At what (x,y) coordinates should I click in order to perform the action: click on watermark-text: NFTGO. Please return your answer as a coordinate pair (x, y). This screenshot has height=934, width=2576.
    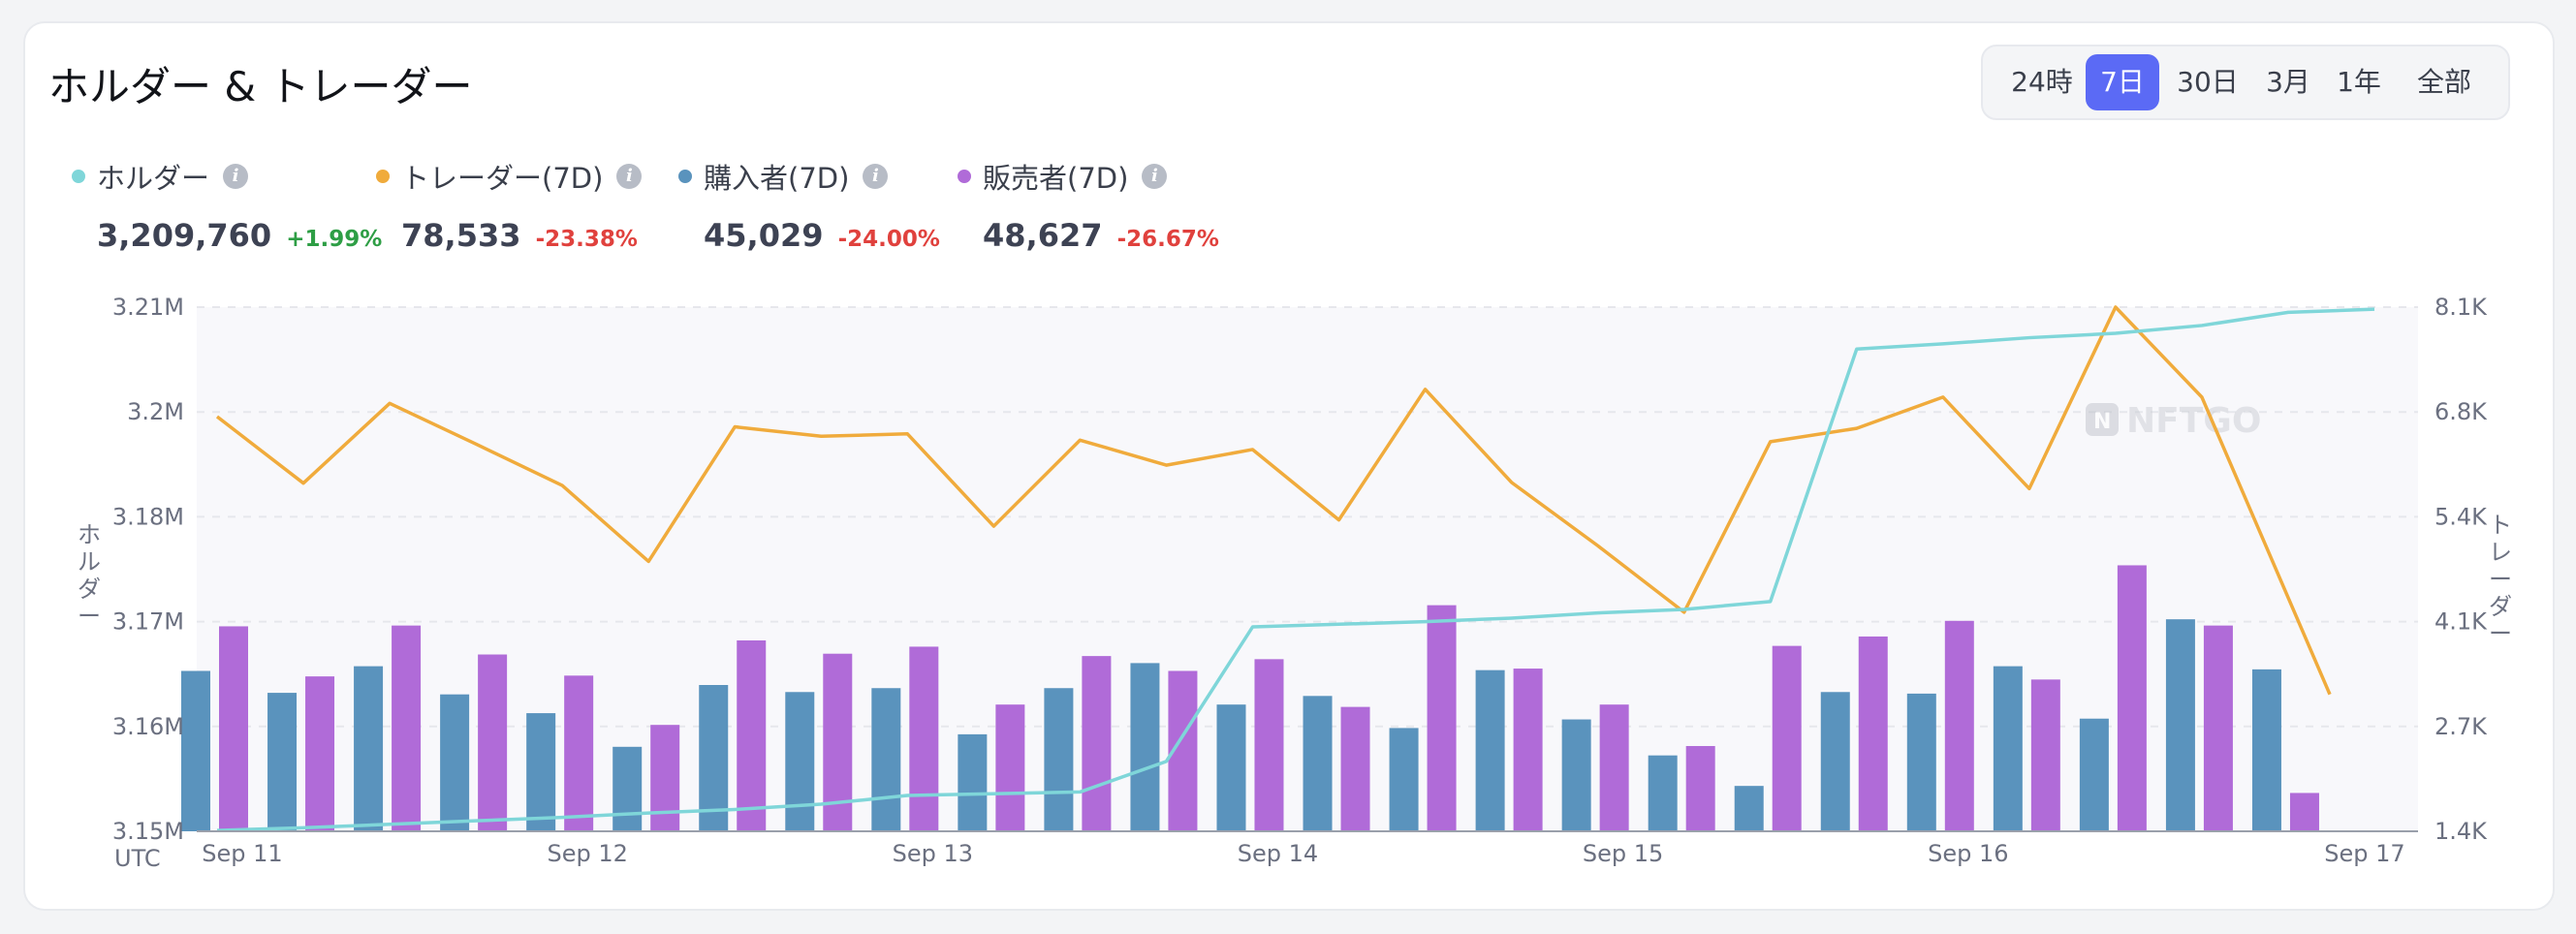
    Looking at the image, I should click on (2193, 421).